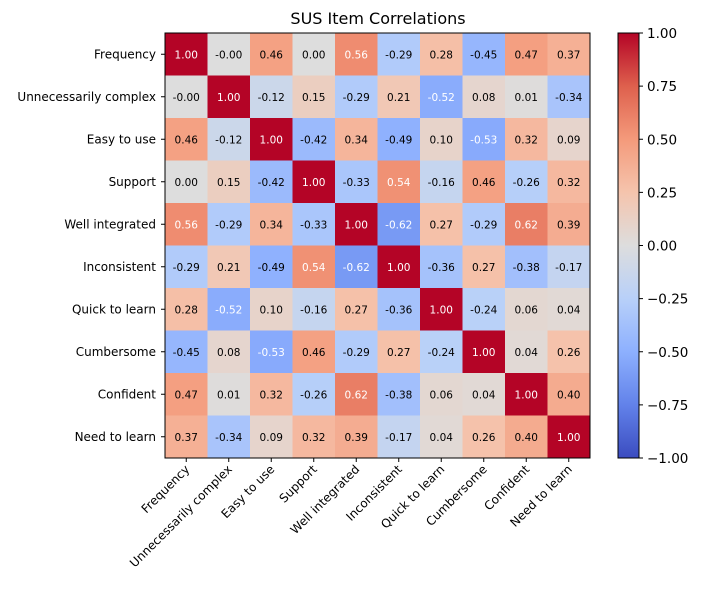 Image resolution: width=701 pixels, height=590 pixels. Describe the element at coordinates (526, 183) in the screenshot. I see `cell-value-label: -0.26` at that location.